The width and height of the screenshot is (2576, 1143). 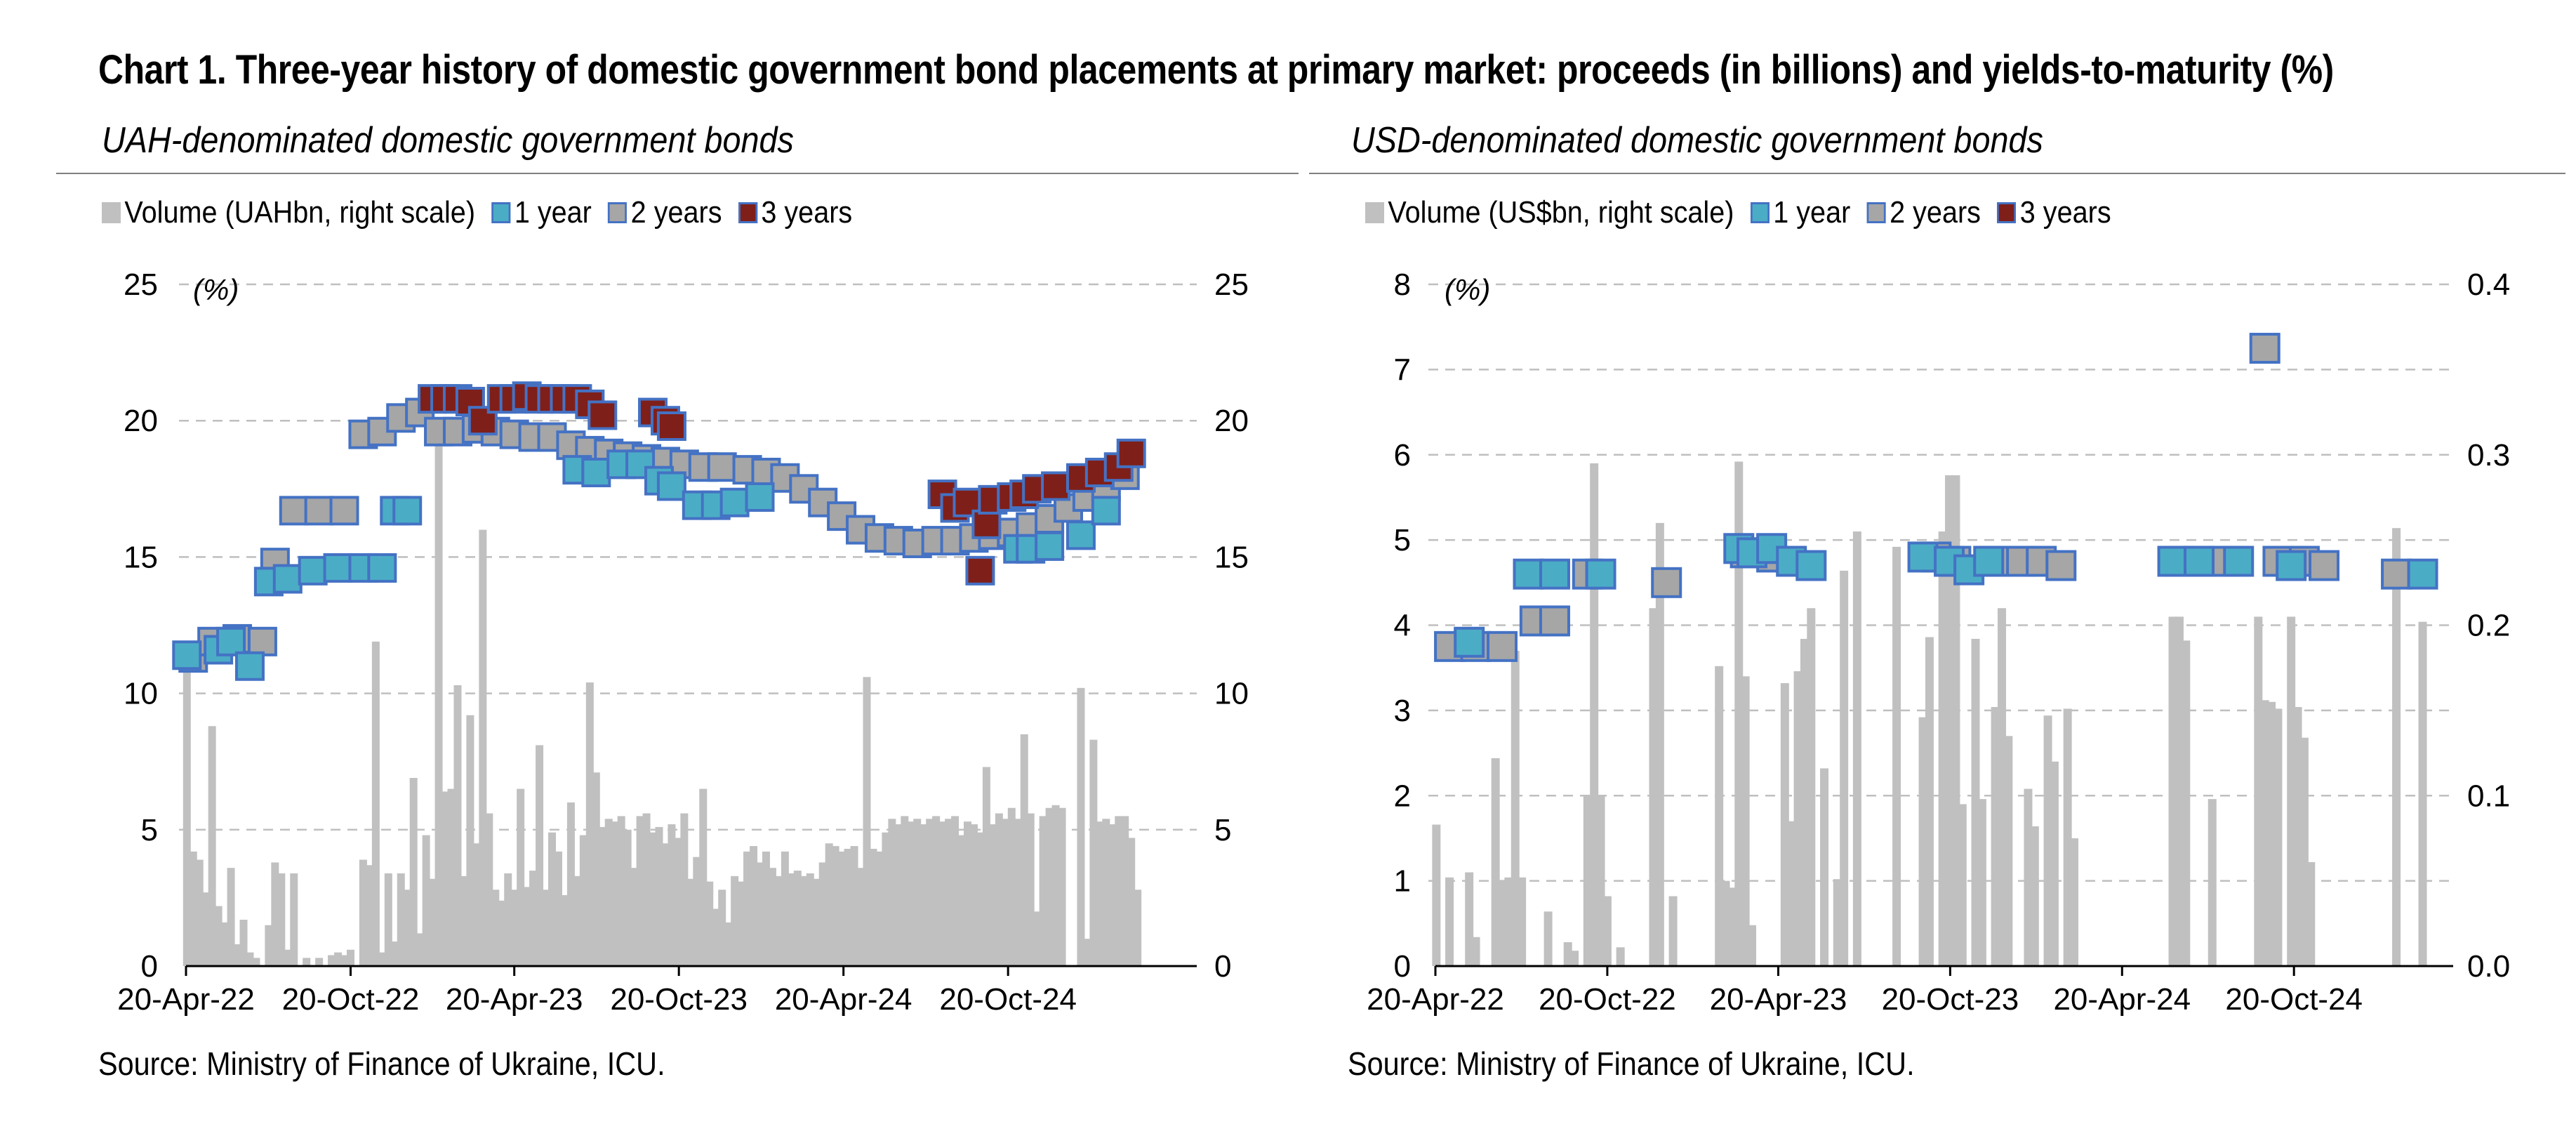 What do you see at coordinates (1403, 455) in the screenshot?
I see `y-left-tick-label: 6` at bounding box center [1403, 455].